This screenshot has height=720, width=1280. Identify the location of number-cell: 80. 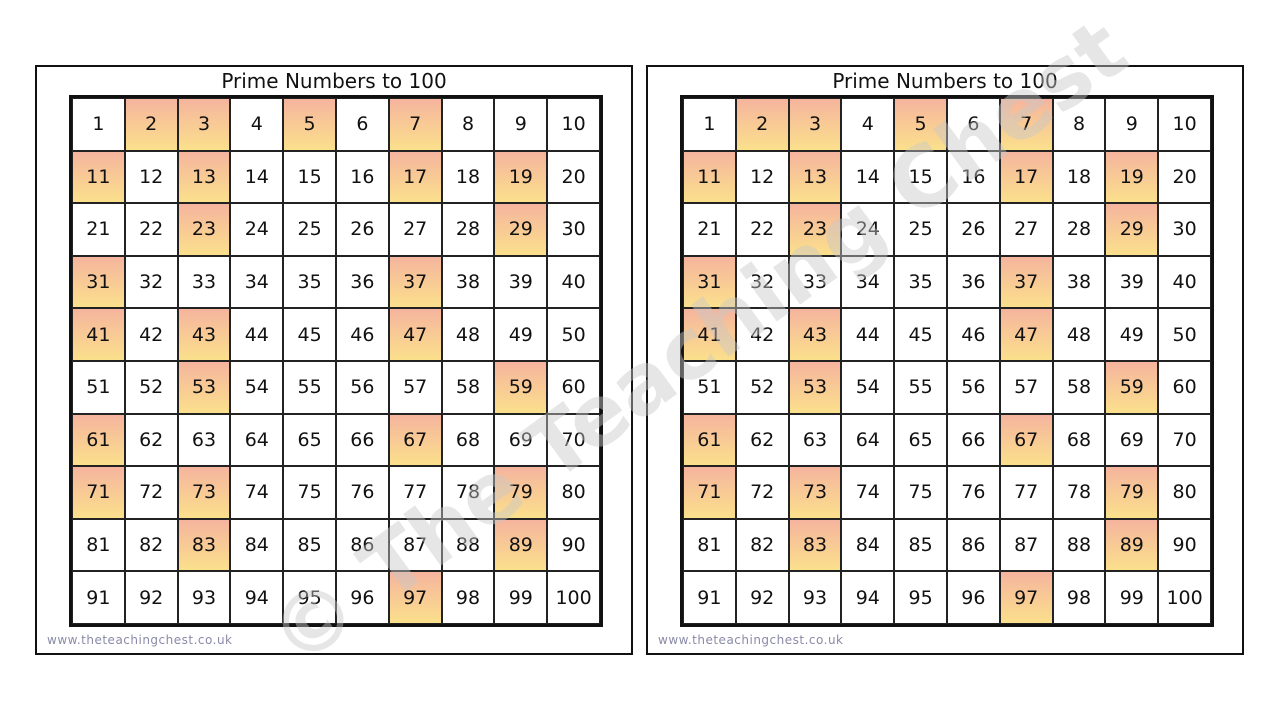
(1184, 492).